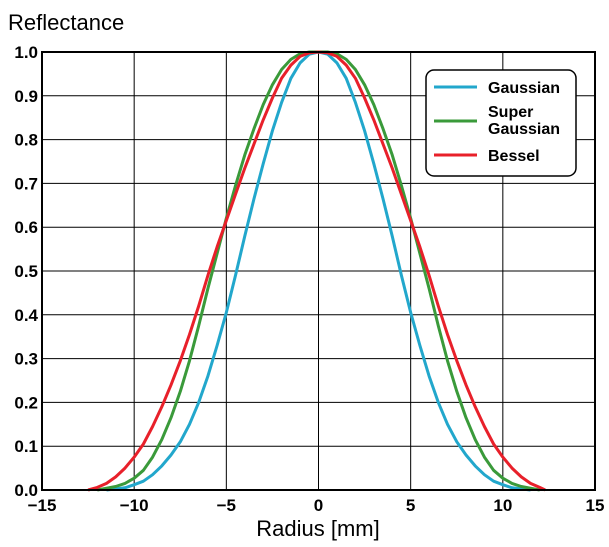 This screenshot has height=547, width=609. I want to click on y-tick-labels: 0.0 0.1 0.2 0.3 0.4 0.5 0.6 0.7 0.8 0.9 1.0, so click(26, 271).